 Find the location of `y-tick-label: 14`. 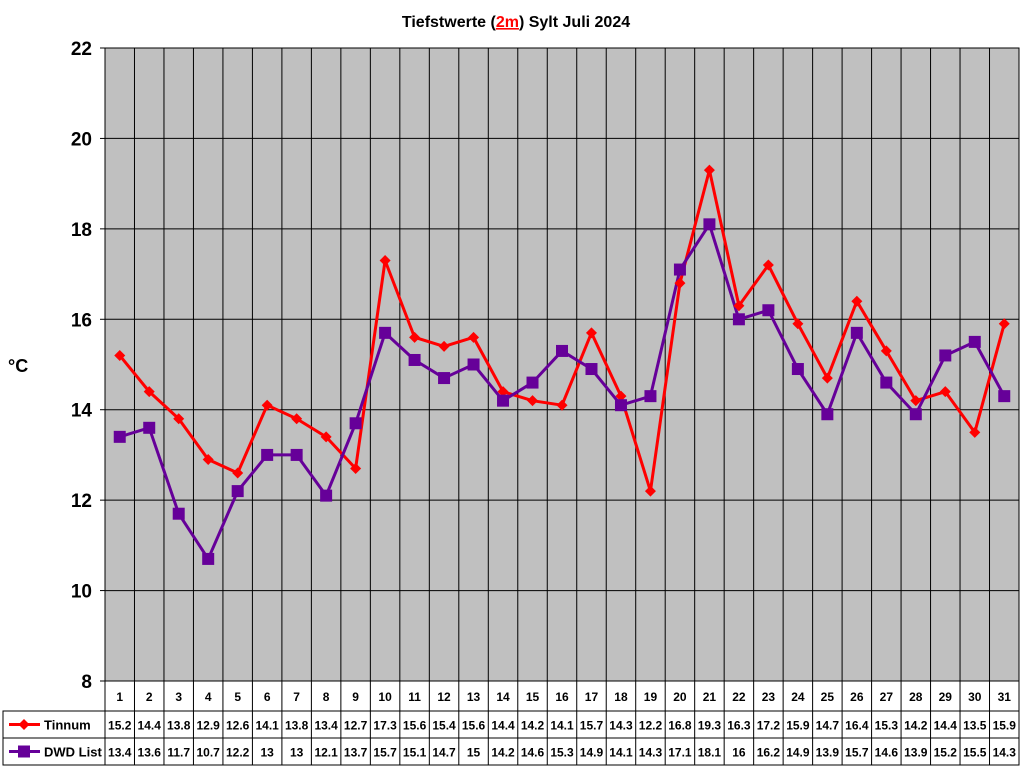

y-tick-label: 14 is located at coordinates (82, 411).